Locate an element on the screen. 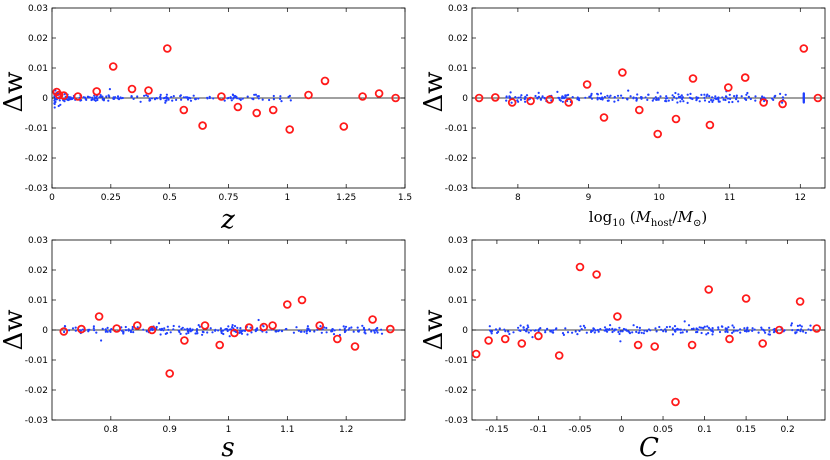 Image resolution: width=830 pixels, height=460 pixels. xtick-label-c: 0 is located at coordinates (622, 430).